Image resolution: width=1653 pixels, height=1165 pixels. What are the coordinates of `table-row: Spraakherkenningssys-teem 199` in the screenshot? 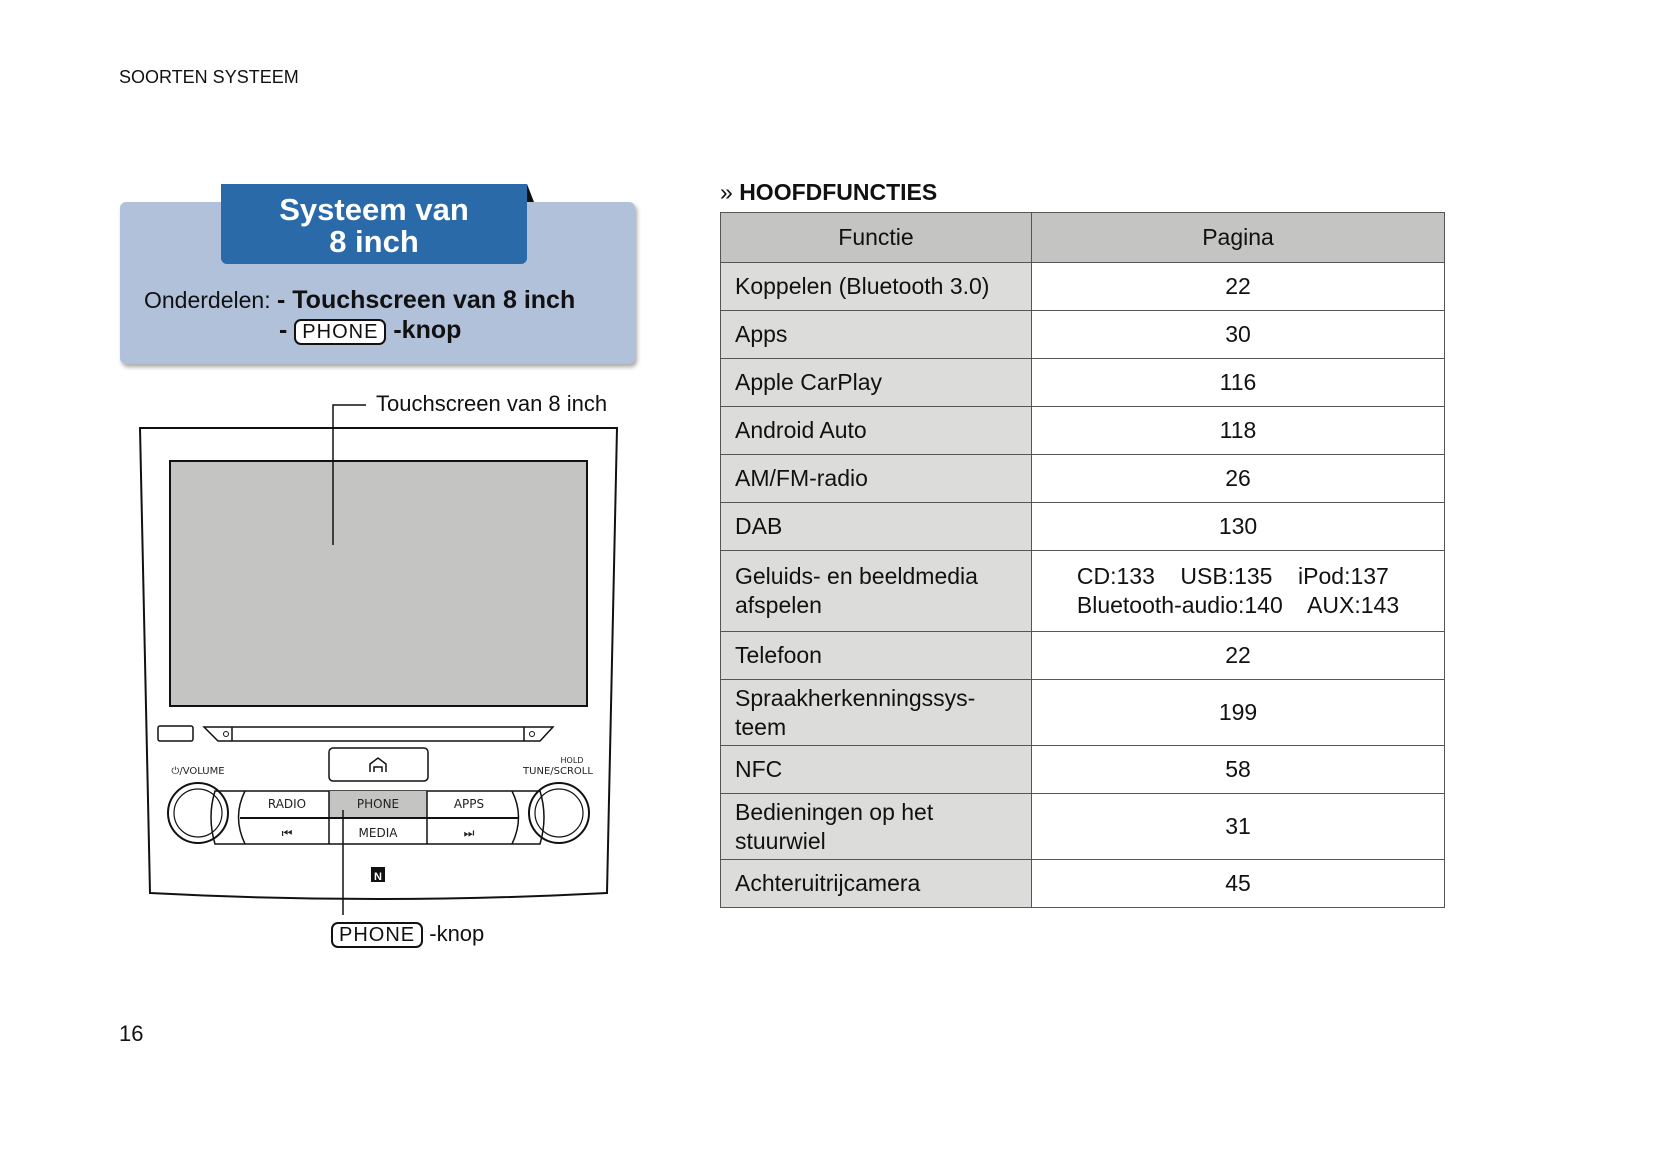 It's located at (1082, 712).